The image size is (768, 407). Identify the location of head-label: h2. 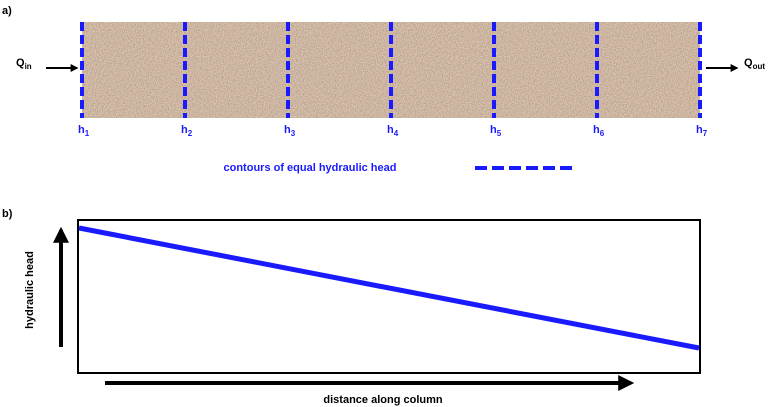
(187, 131).